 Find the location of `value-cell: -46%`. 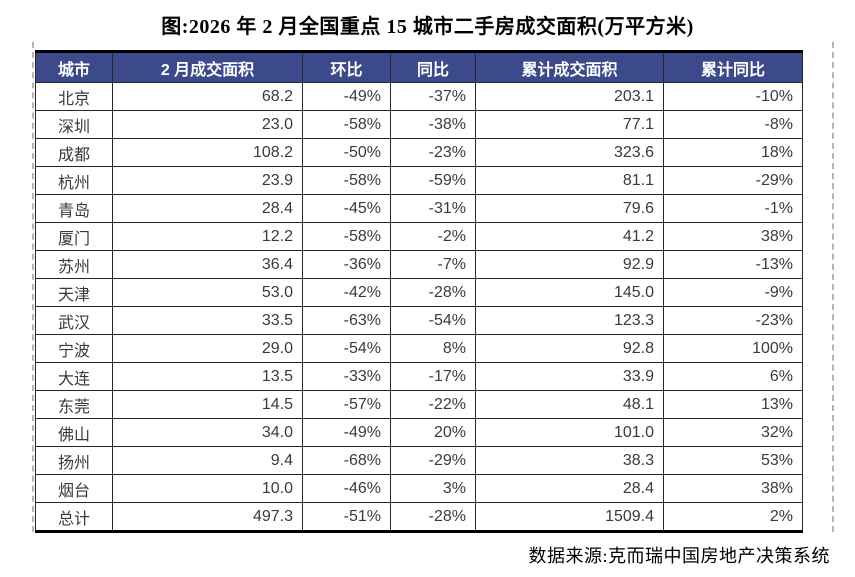

value-cell: -46% is located at coordinates (346, 488).